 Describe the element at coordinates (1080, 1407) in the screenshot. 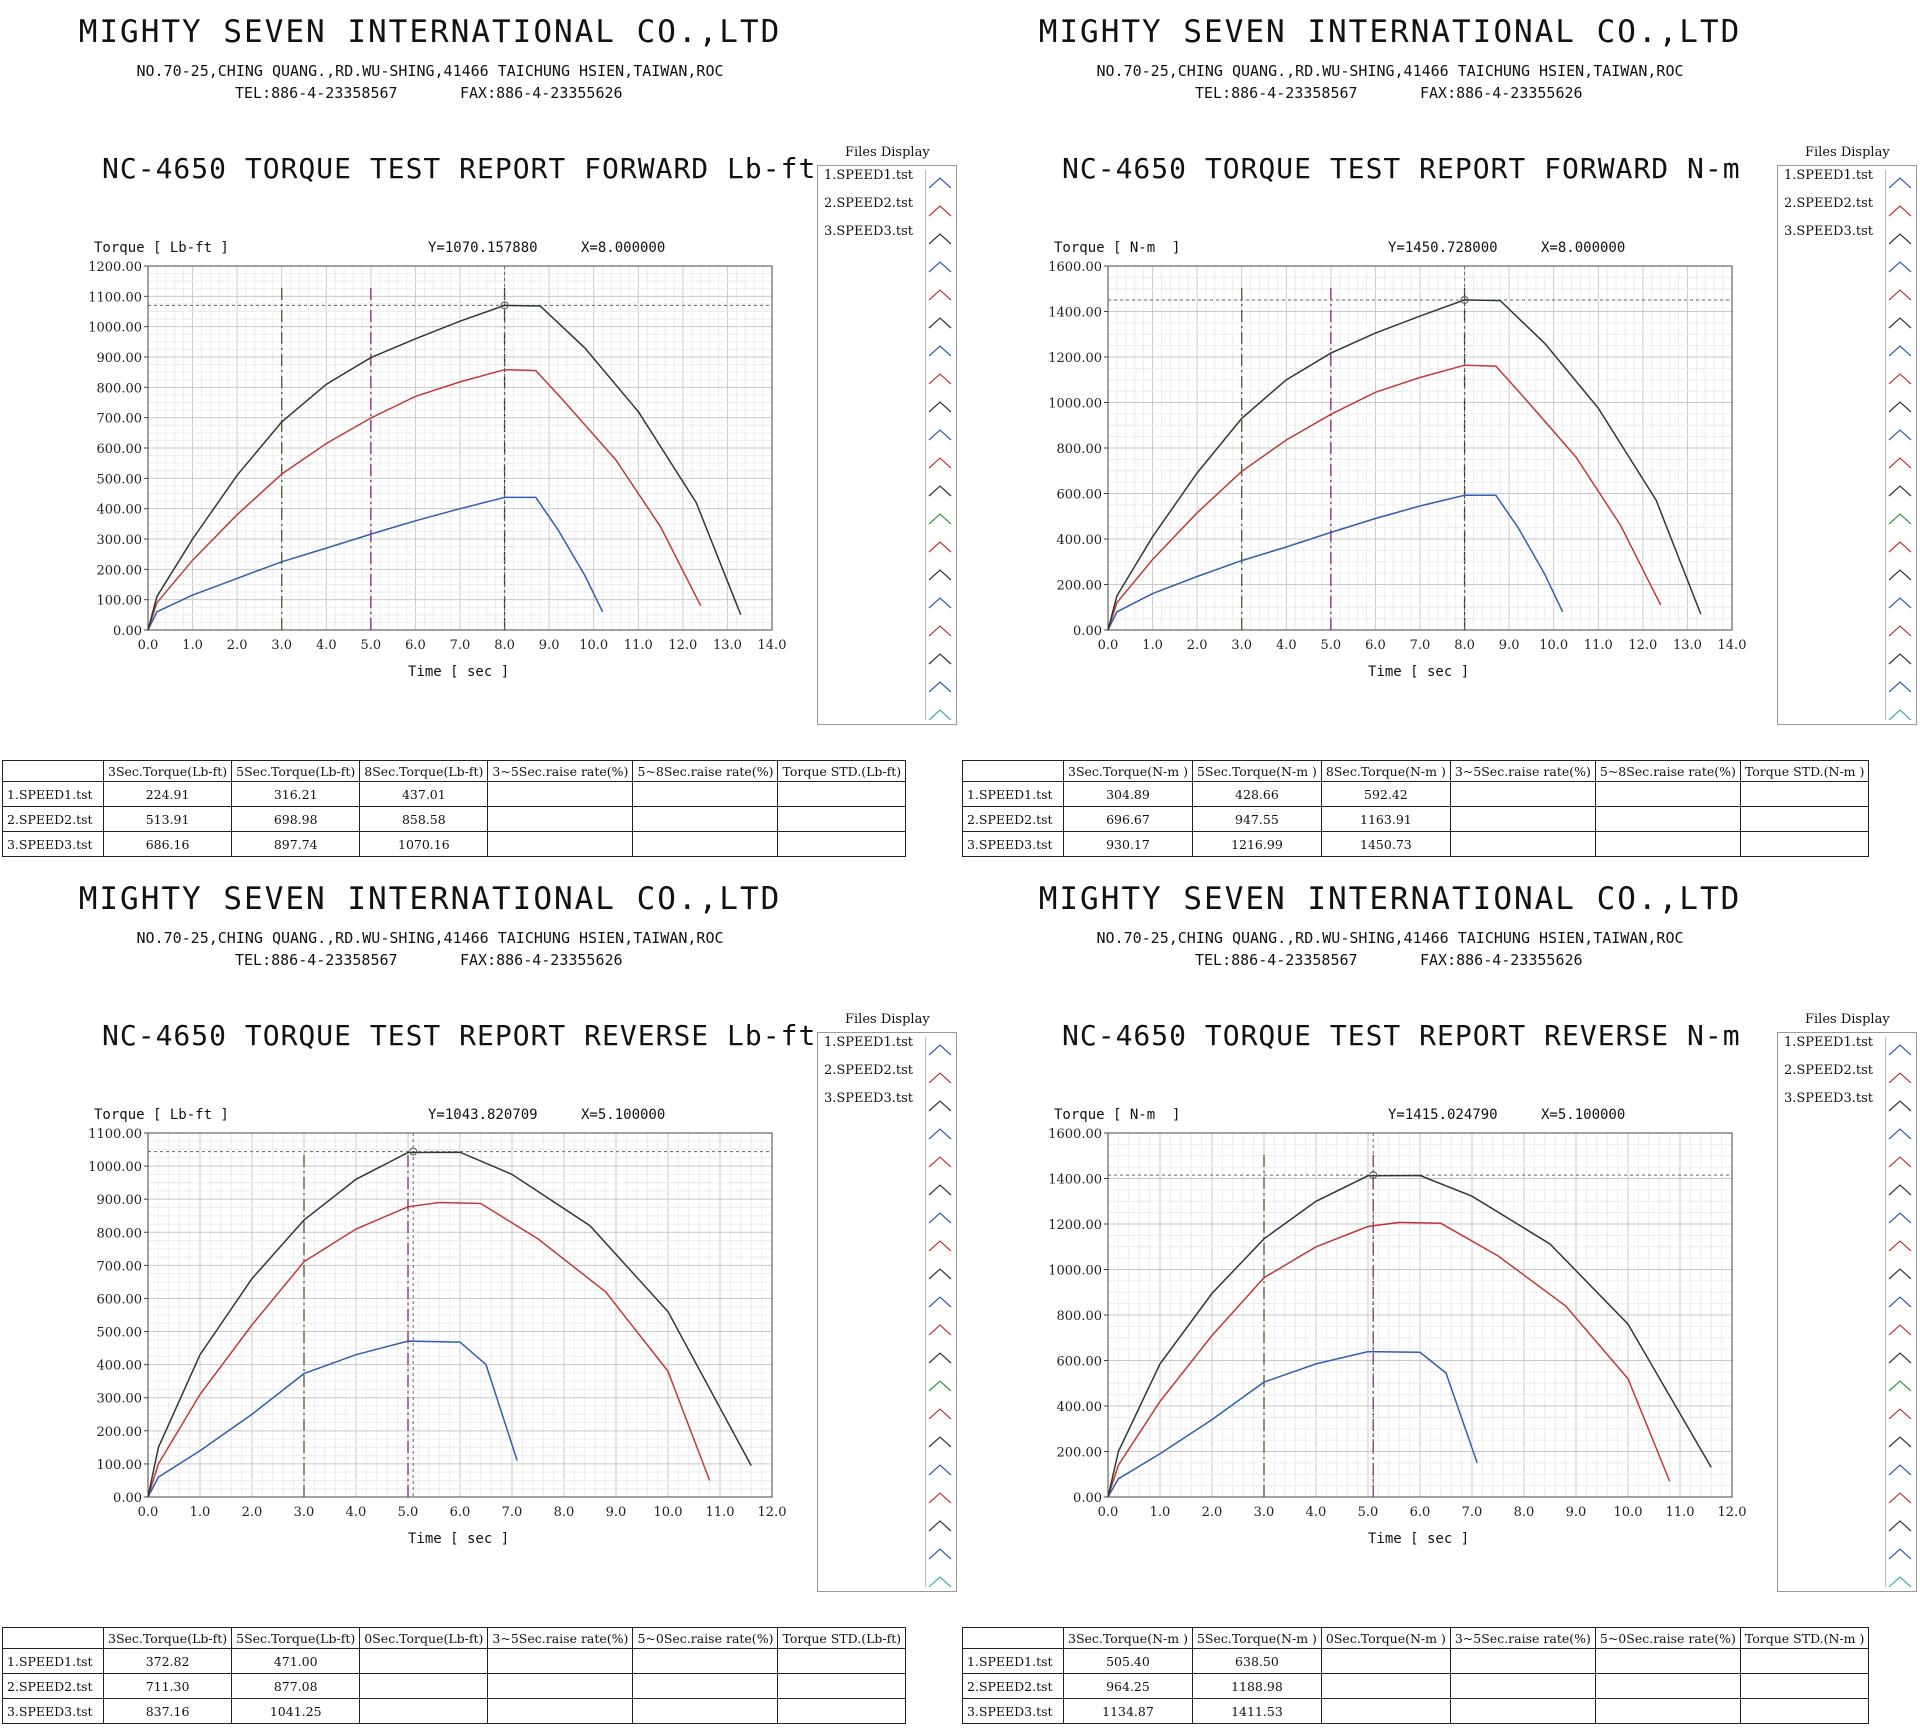

I see `y-tick-label: 400.00` at that location.